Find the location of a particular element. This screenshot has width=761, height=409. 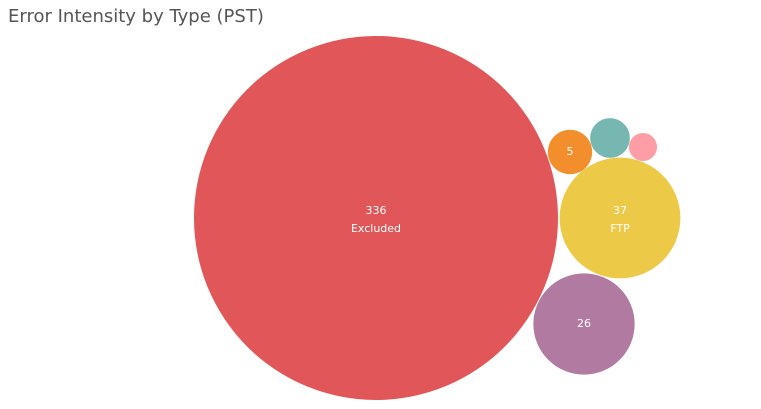

value-label: 37 is located at coordinates (620, 210).